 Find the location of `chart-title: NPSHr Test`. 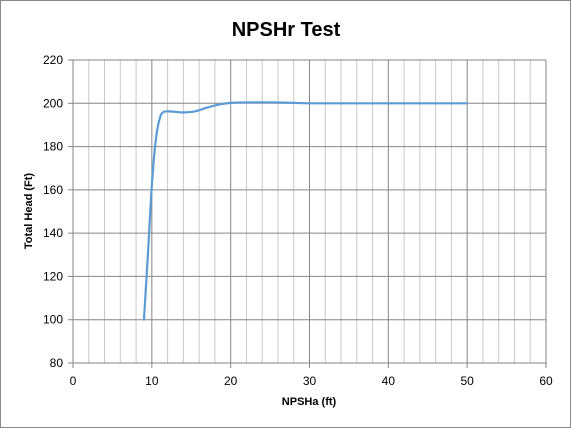

chart-title: NPSHr Test is located at coordinates (286, 30).